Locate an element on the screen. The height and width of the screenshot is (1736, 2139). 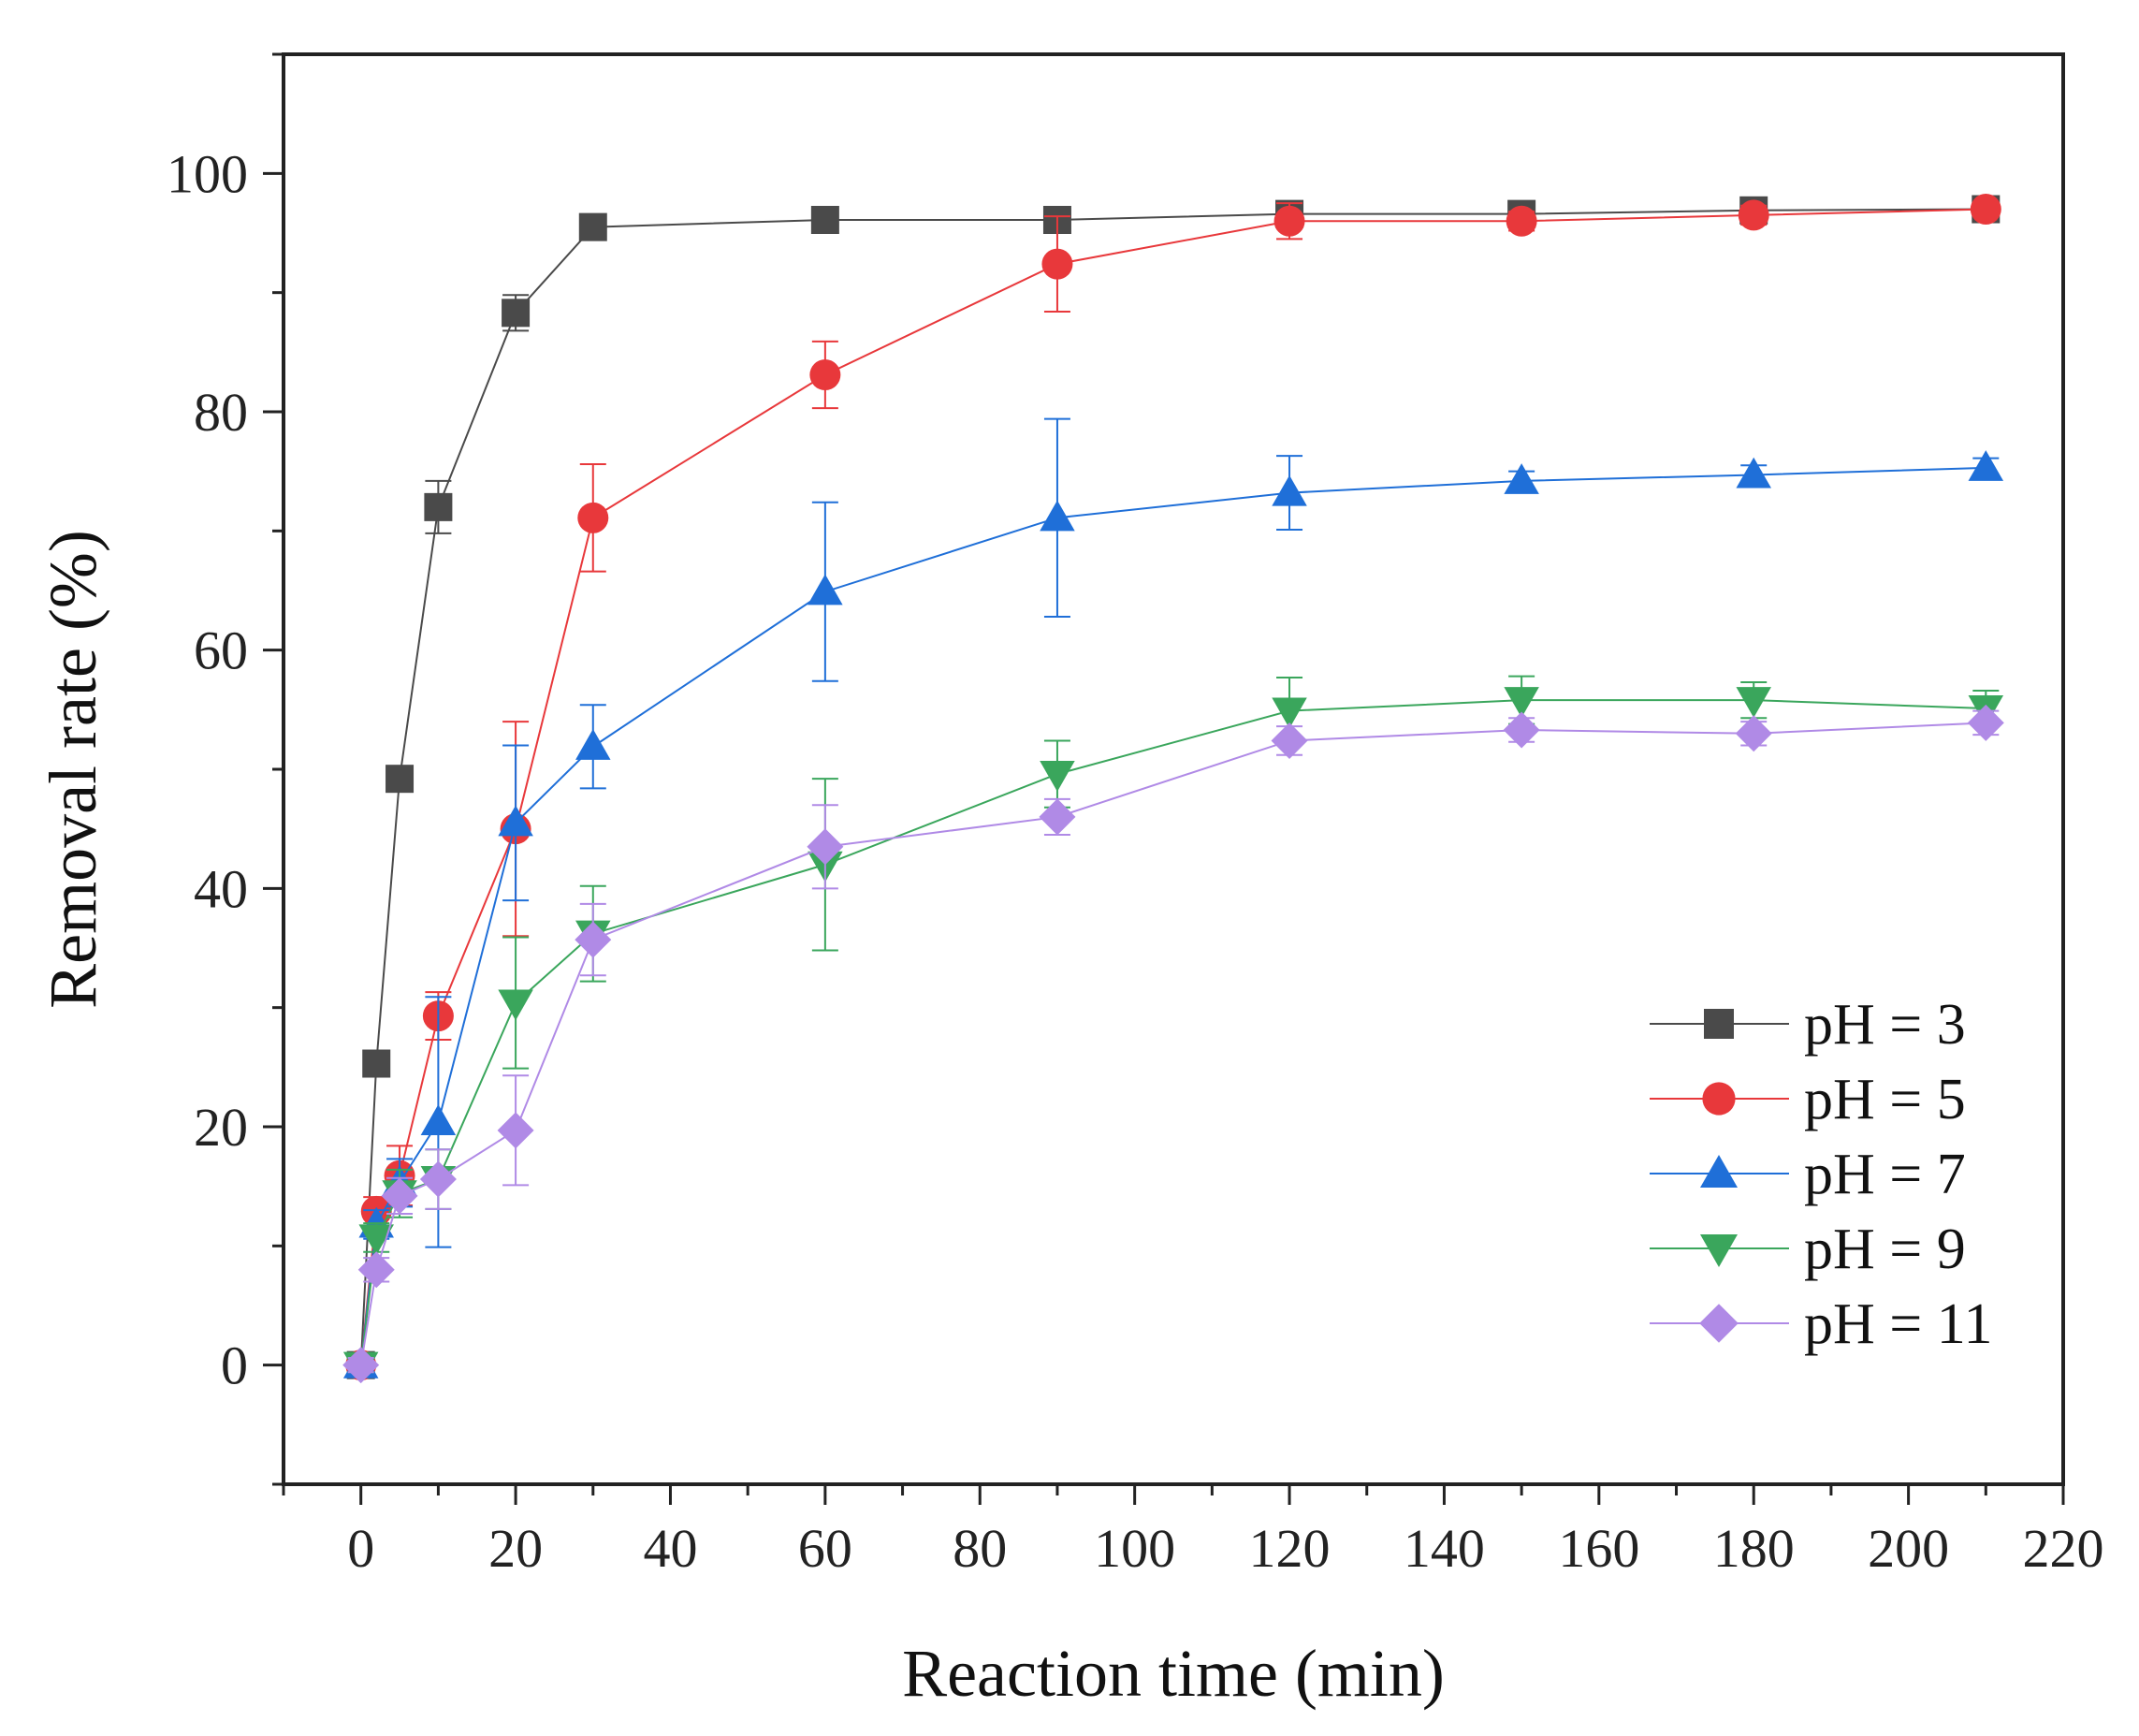
y-tick-label: 40 is located at coordinates (221, 888).